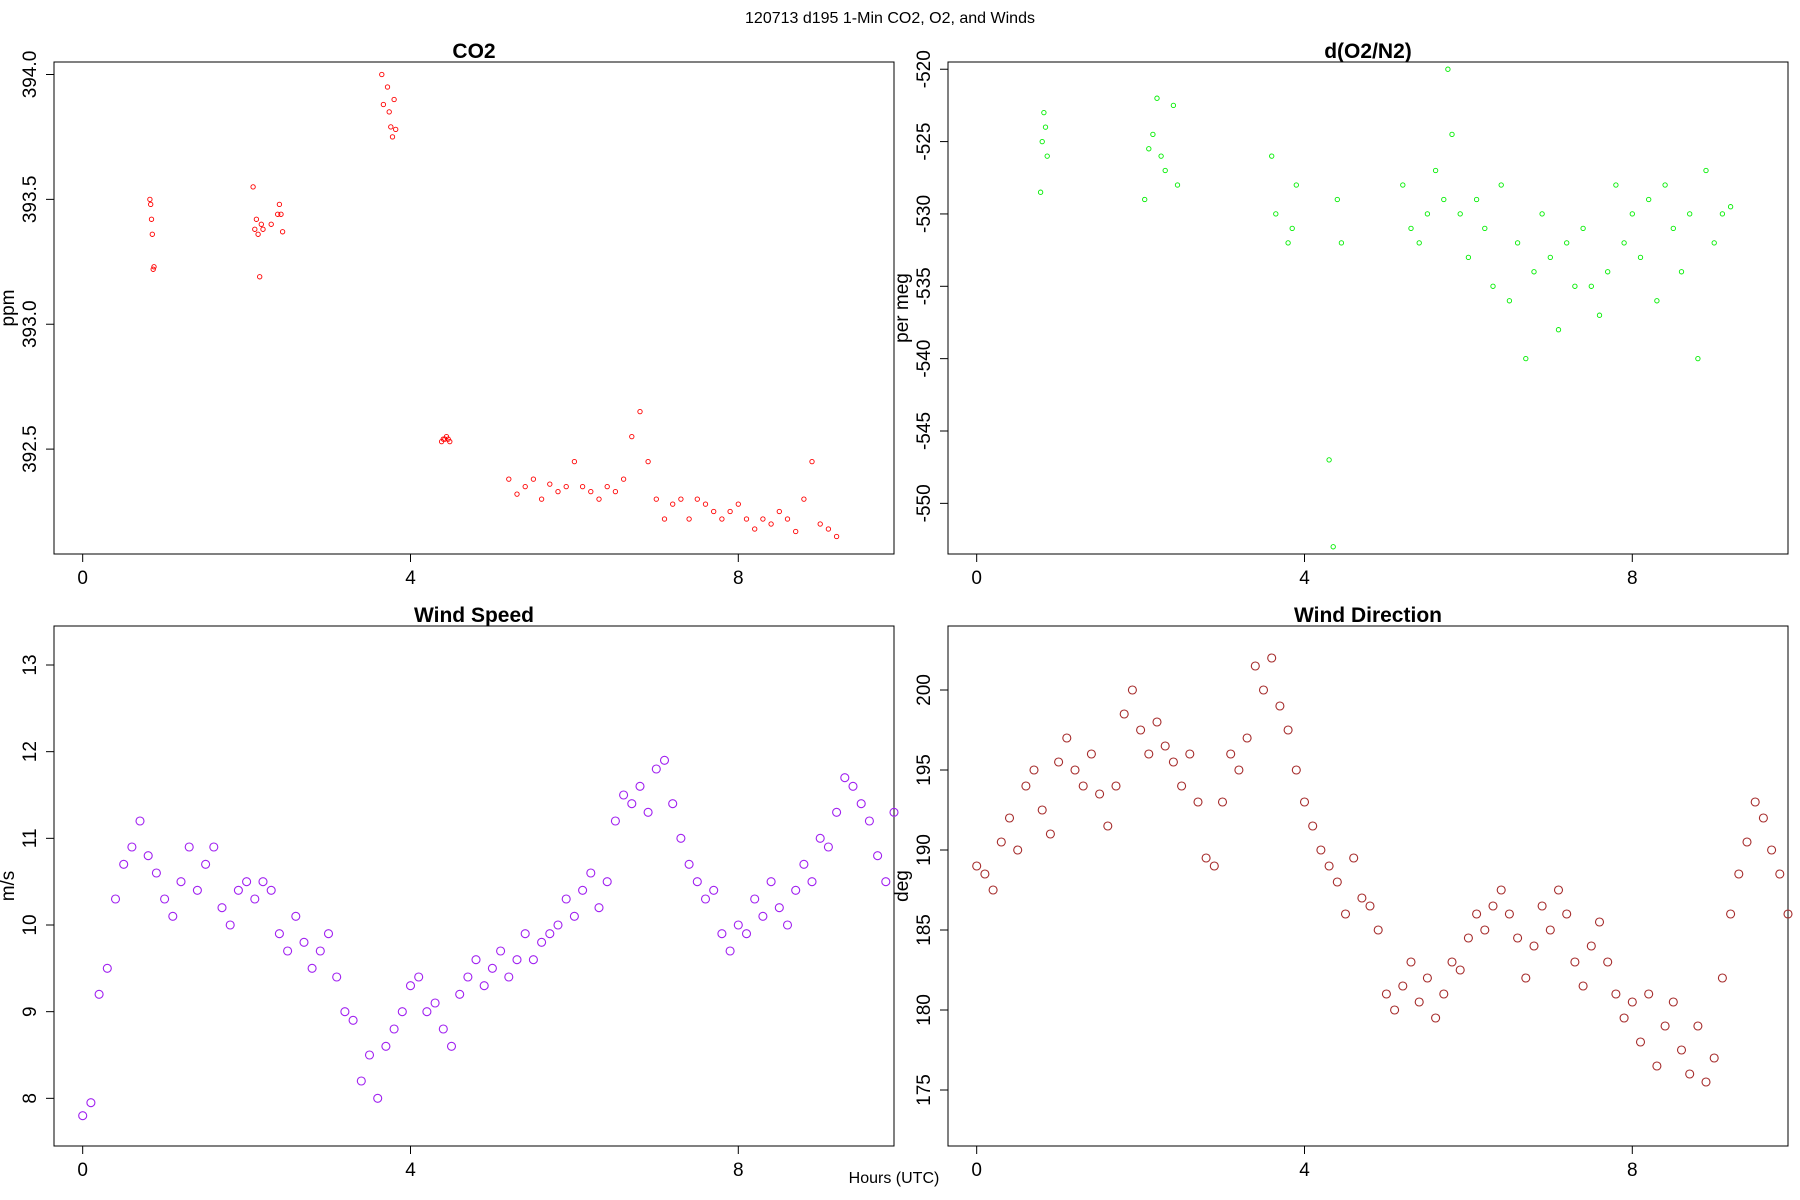 The width and height of the screenshot is (1800, 1200). What do you see at coordinates (30, 200) in the screenshot?
I see `co2-ytick-label: 393.5` at bounding box center [30, 200].